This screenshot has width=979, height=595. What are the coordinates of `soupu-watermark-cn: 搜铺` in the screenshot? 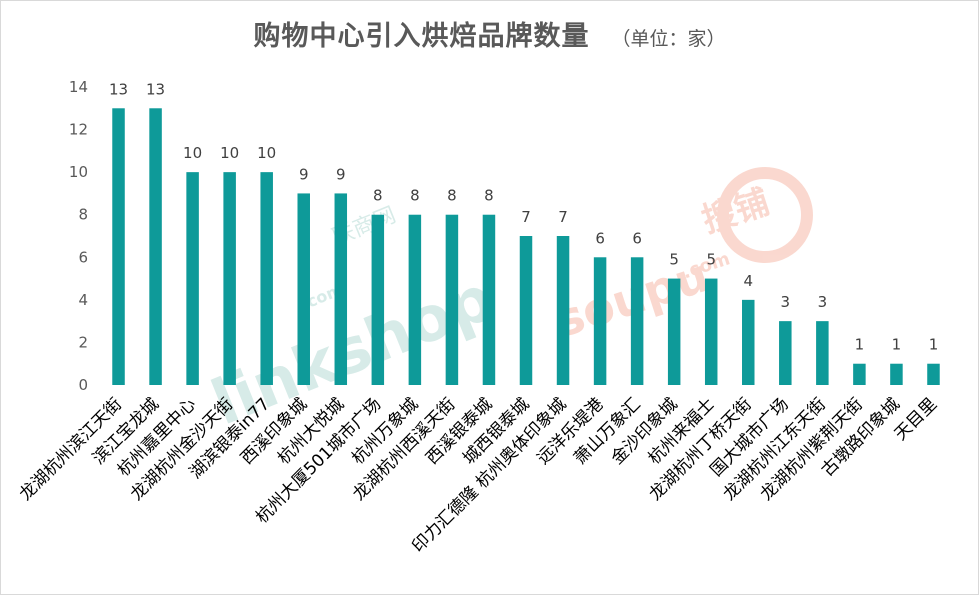 It's located at (735, 211).